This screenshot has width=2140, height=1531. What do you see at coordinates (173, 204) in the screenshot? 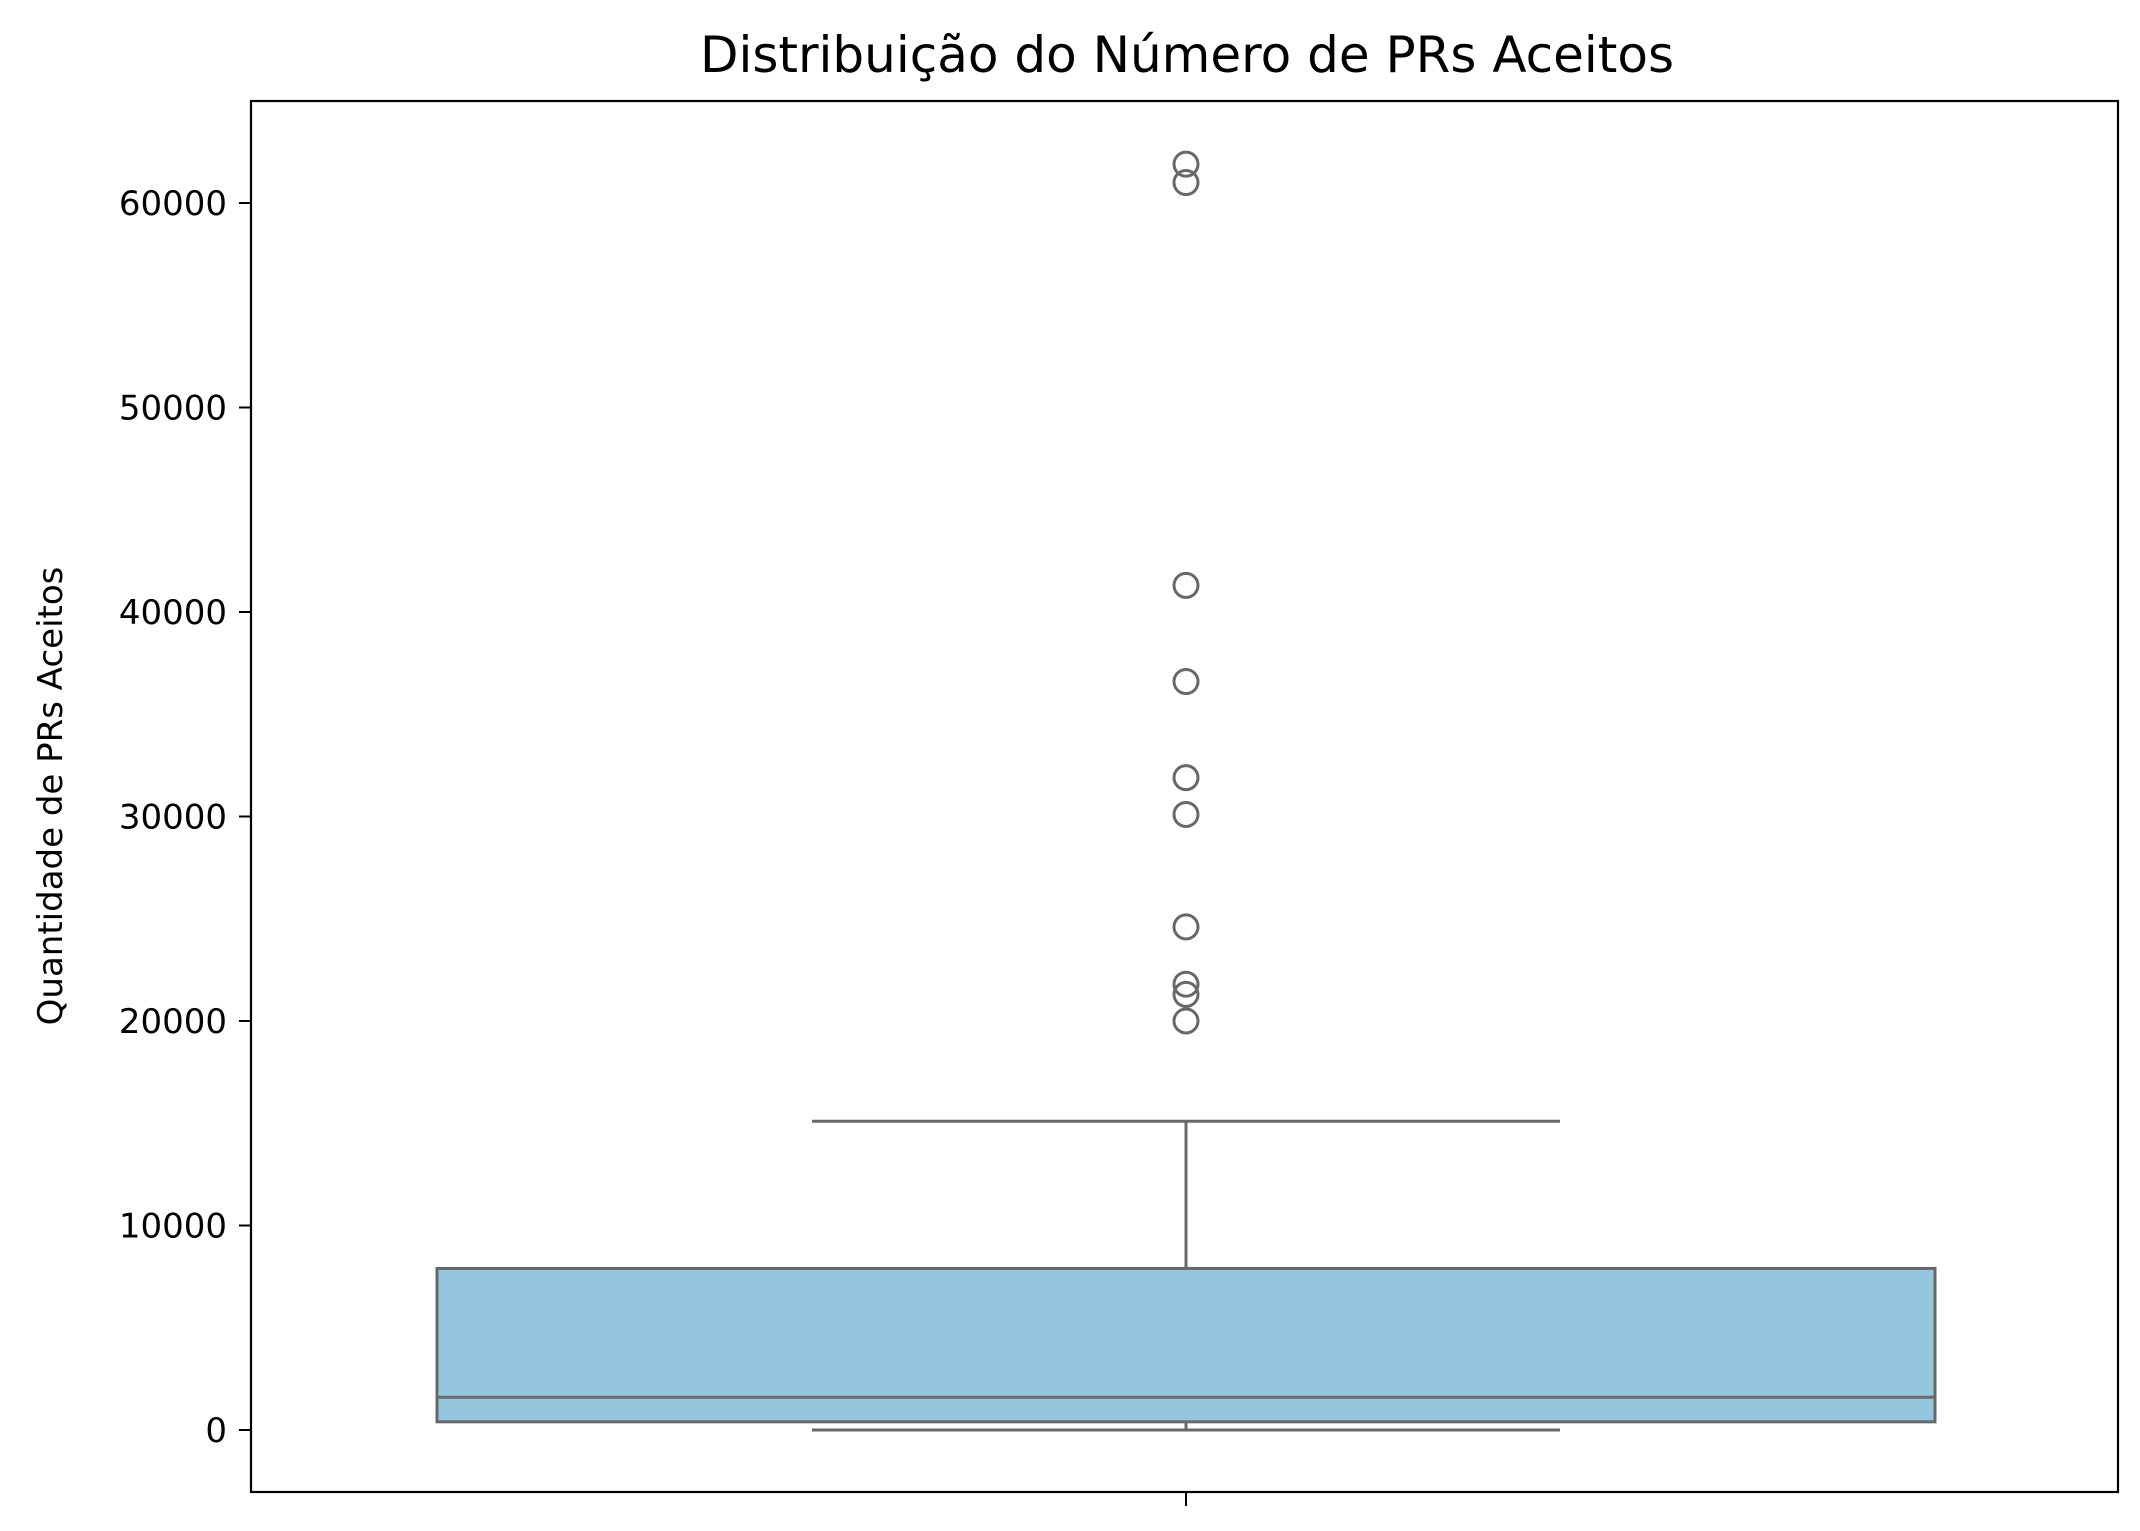
I see `y-tick-label: 60000` at bounding box center [173, 204].